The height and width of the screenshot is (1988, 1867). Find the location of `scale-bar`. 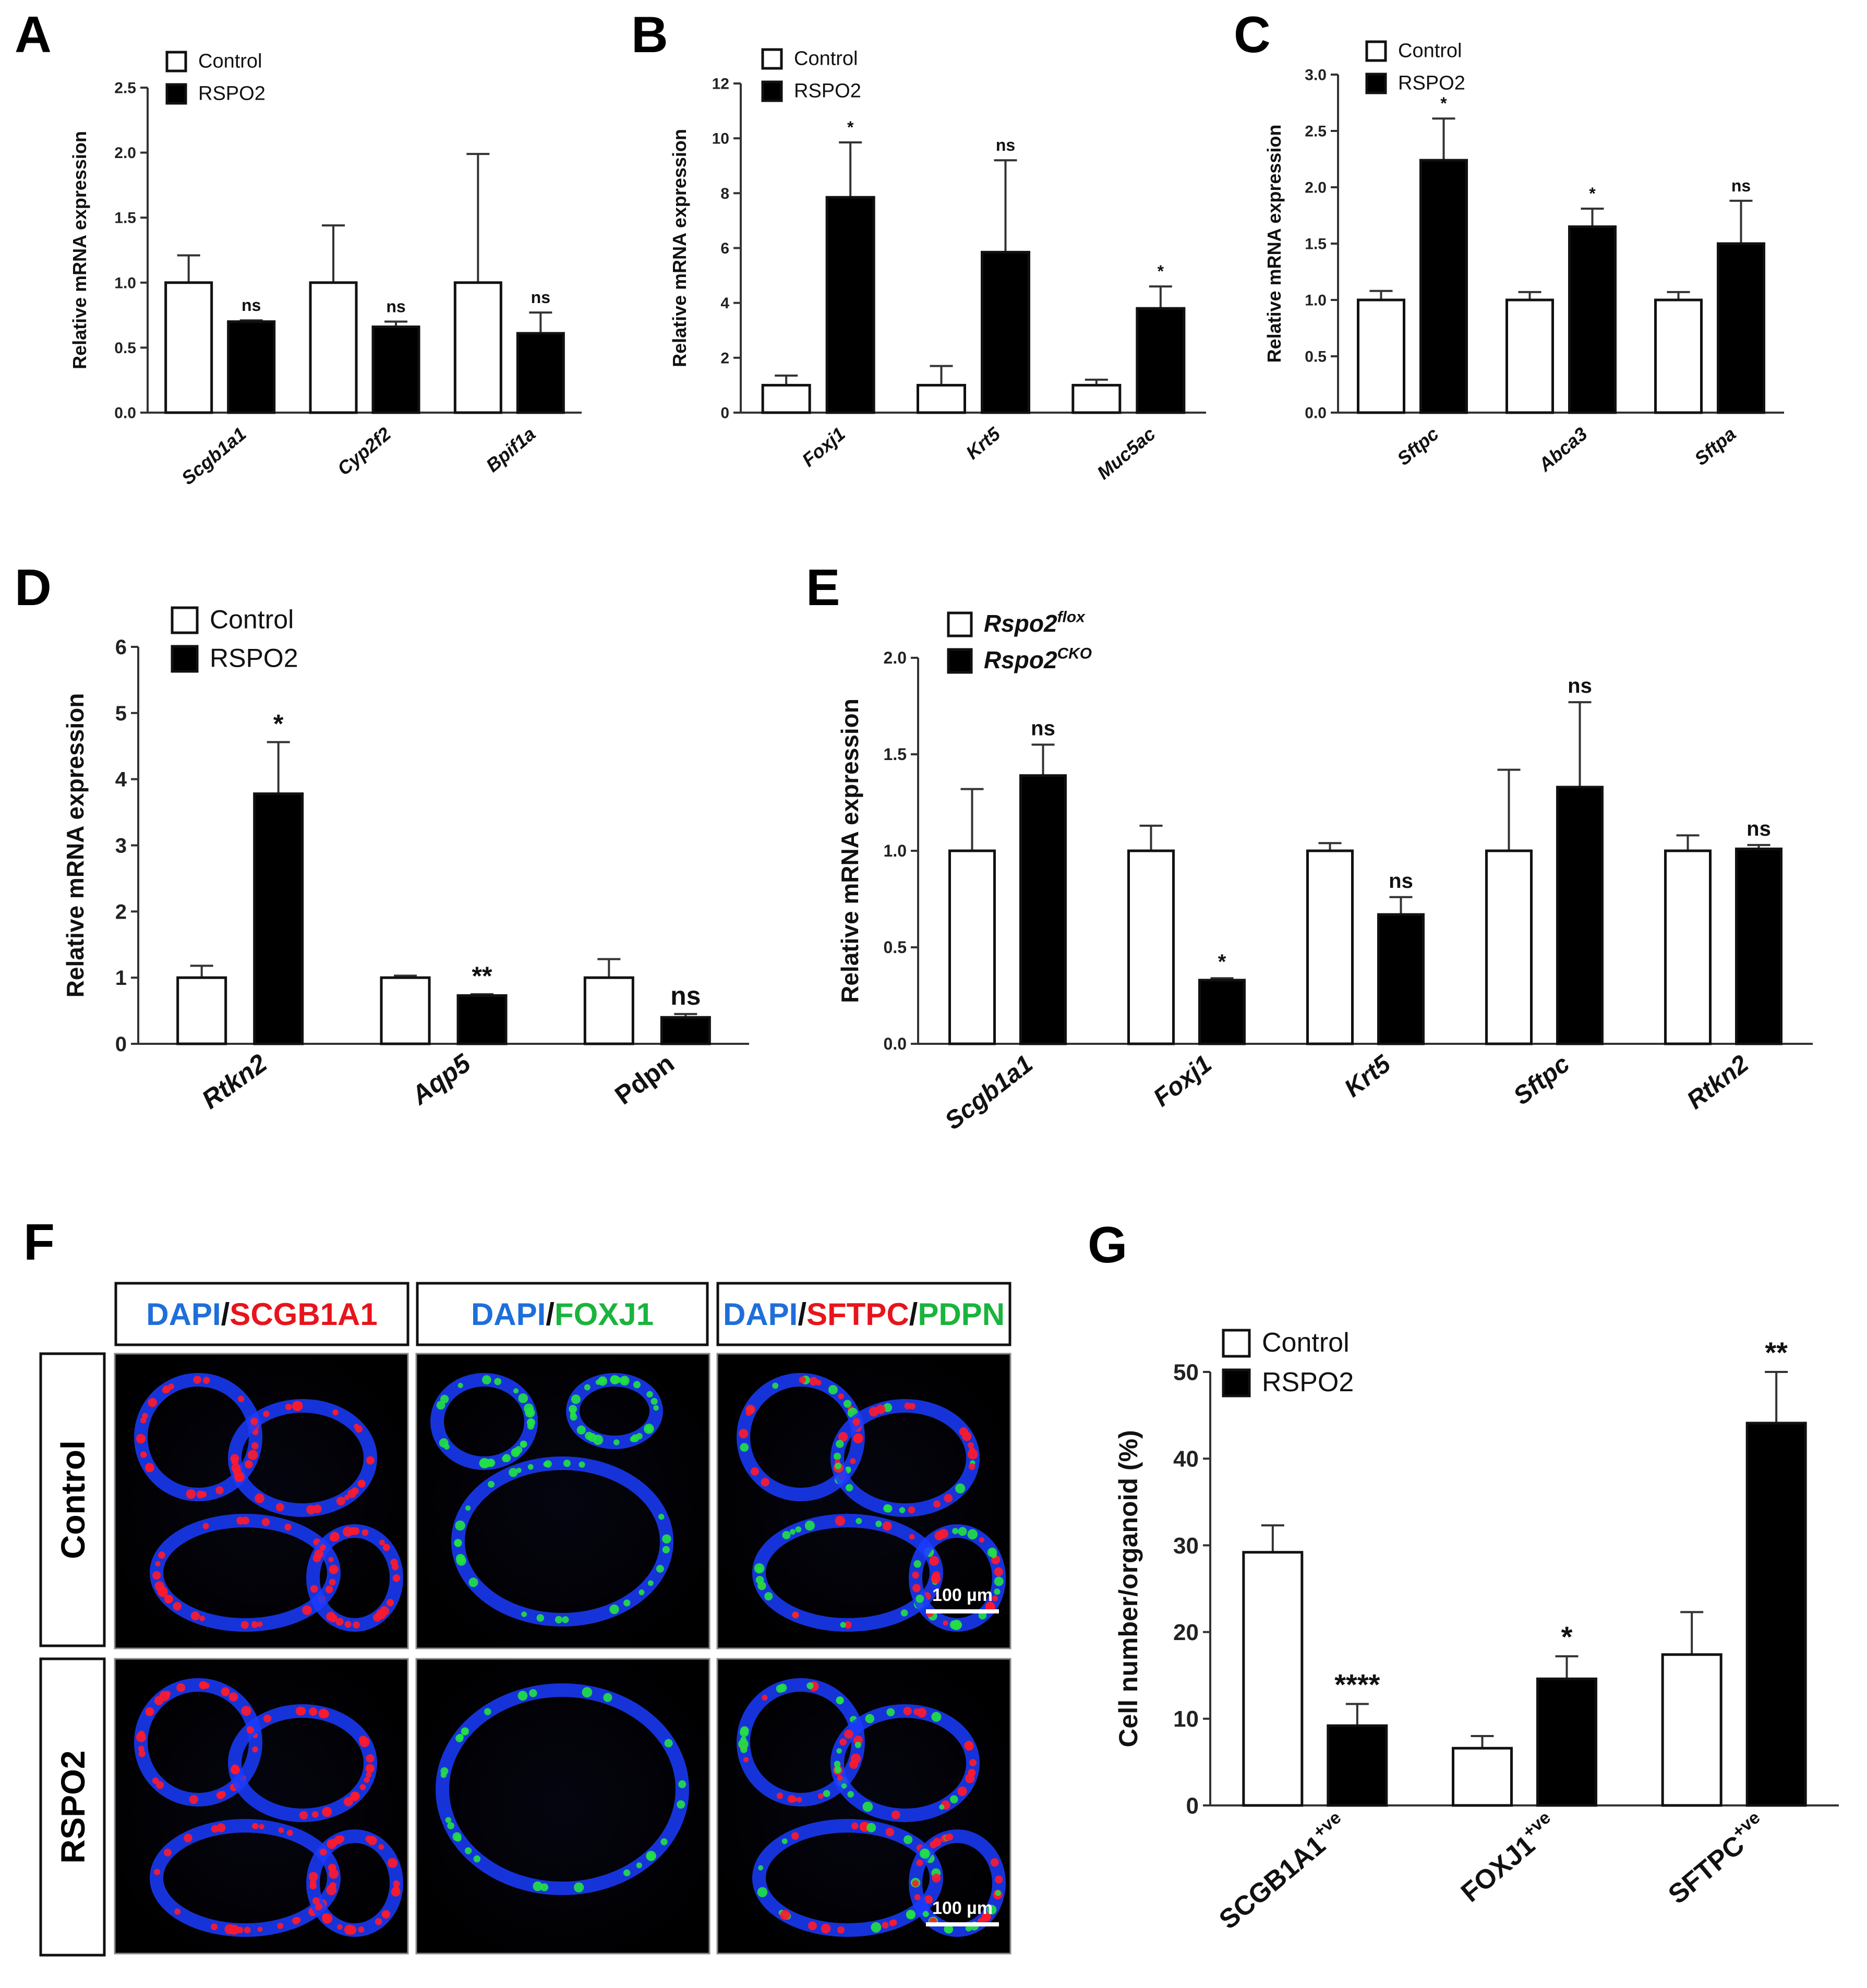

scale-bar is located at coordinates (962, 1924).